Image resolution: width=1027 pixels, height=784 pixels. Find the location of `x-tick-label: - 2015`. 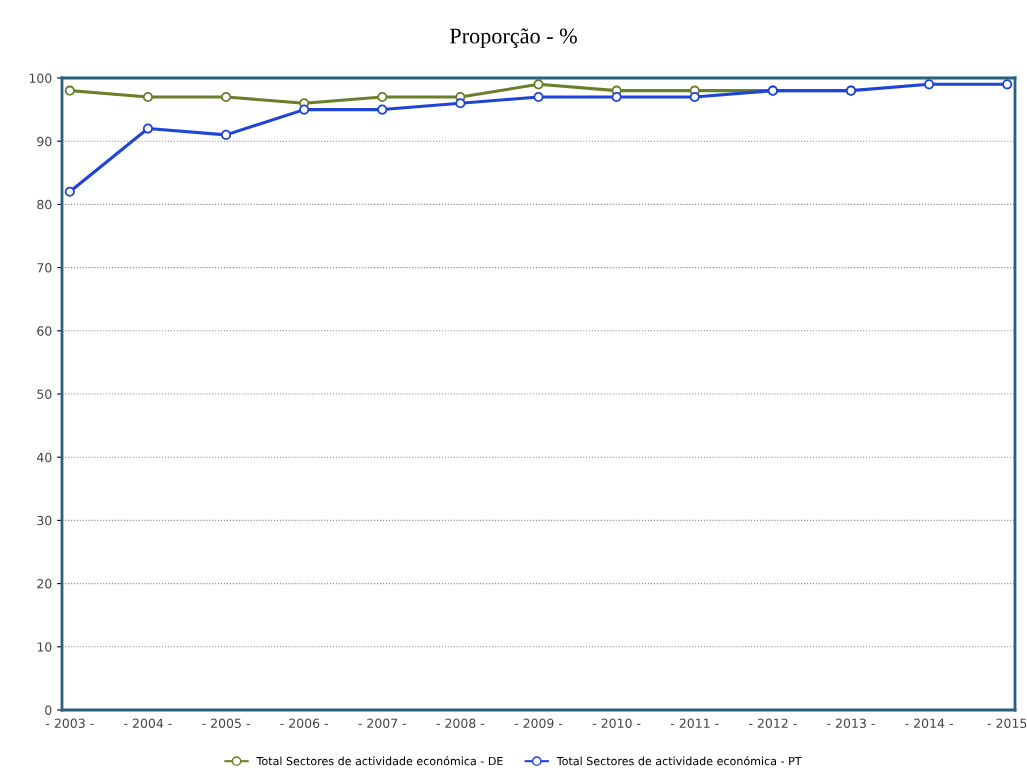

x-tick-label: - 2015 is located at coordinates (1007, 723).